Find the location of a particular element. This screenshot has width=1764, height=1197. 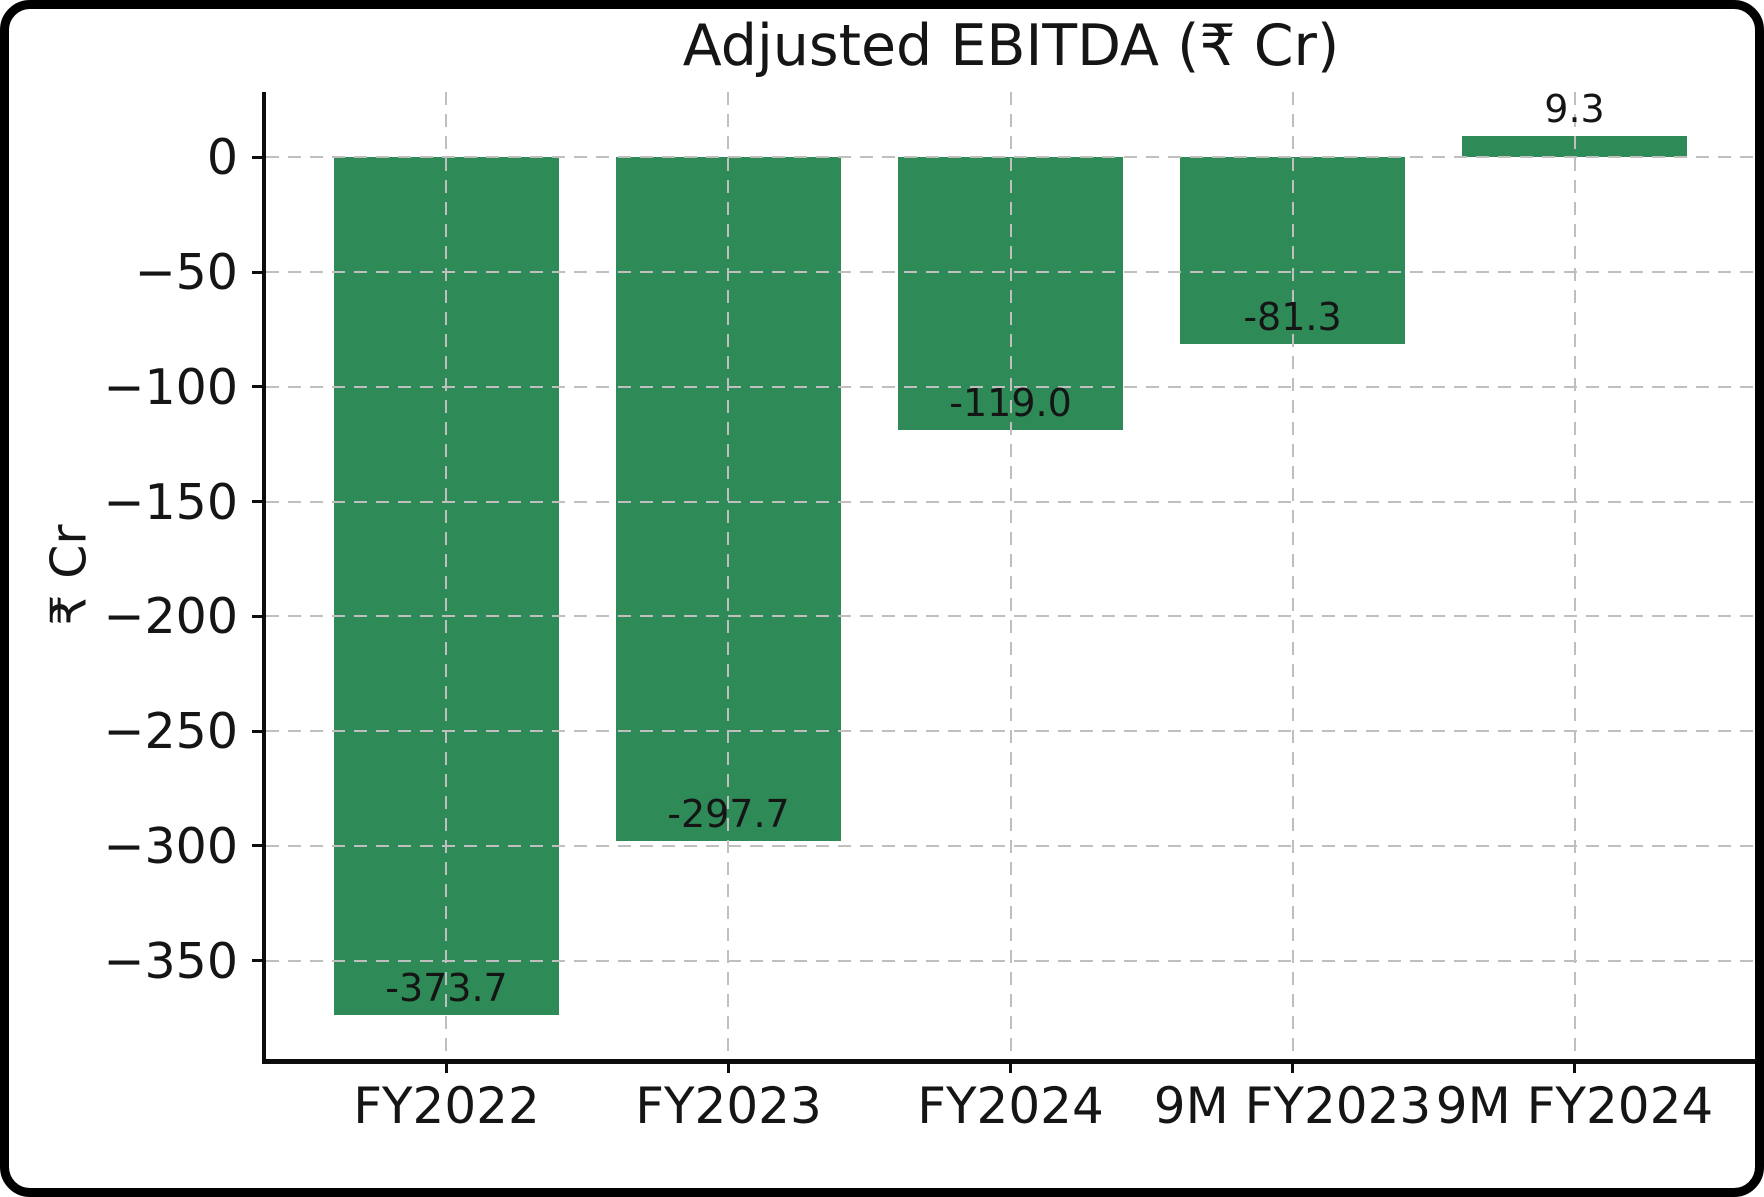

gridline-horizontal--350 is located at coordinates (1010, 960).